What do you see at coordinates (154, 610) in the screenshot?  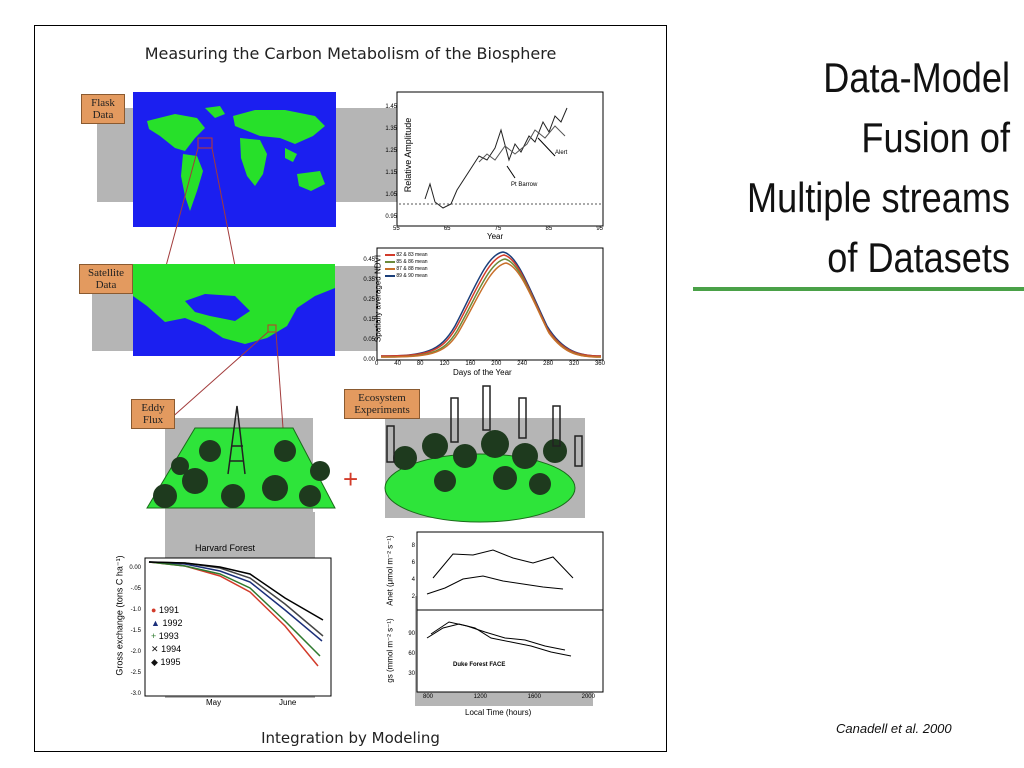 I see `legend-marker: ●` at bounding box center [154, 610].